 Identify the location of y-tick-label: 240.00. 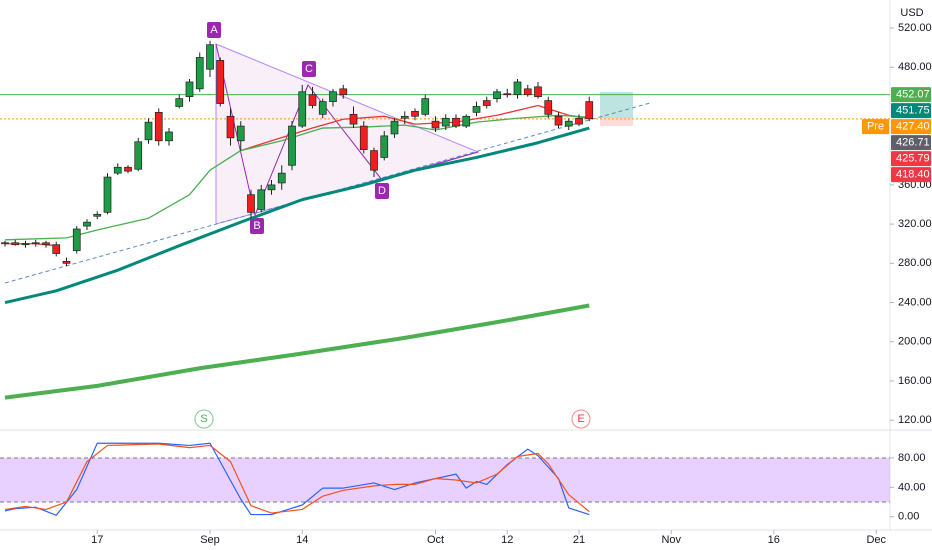
(915, 302).